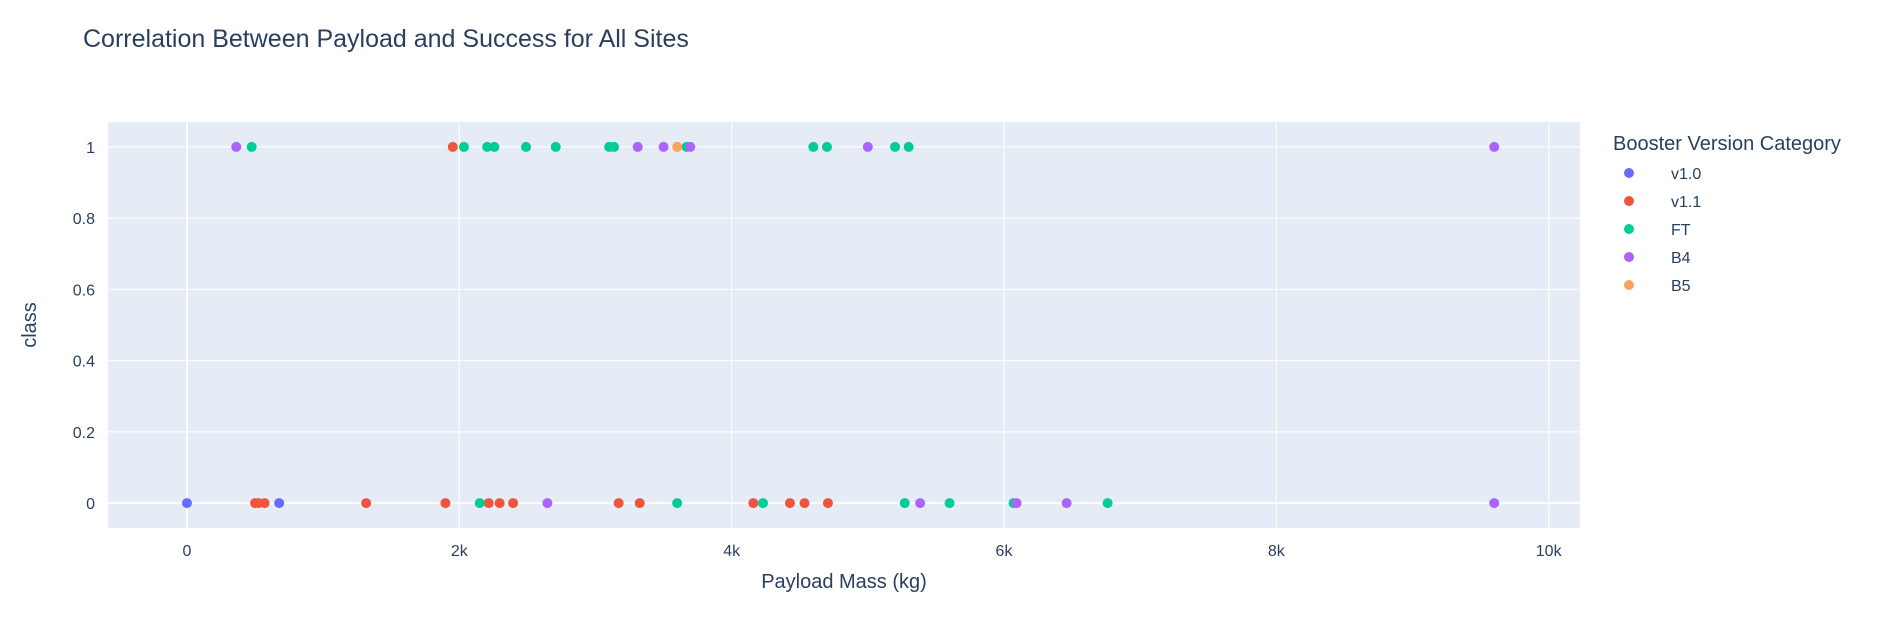  I want to click on legend: v1.0 v1.1 FT B4 B5, so click(1662, 230).